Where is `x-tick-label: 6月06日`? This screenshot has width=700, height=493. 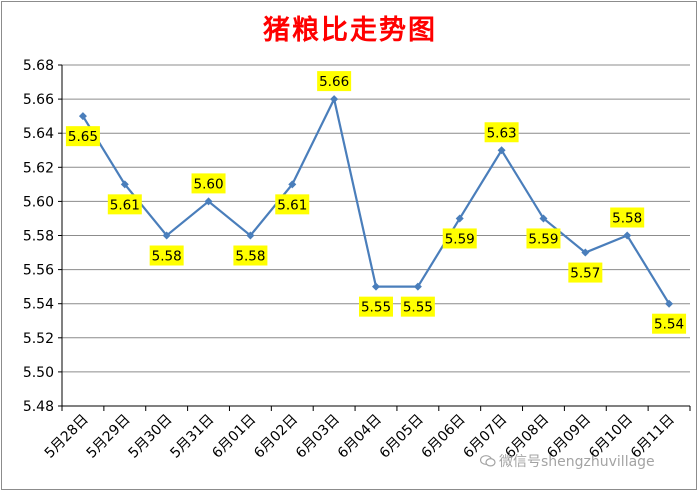 x-tick-label: 6月06日 is located at coordinates (444, 437).